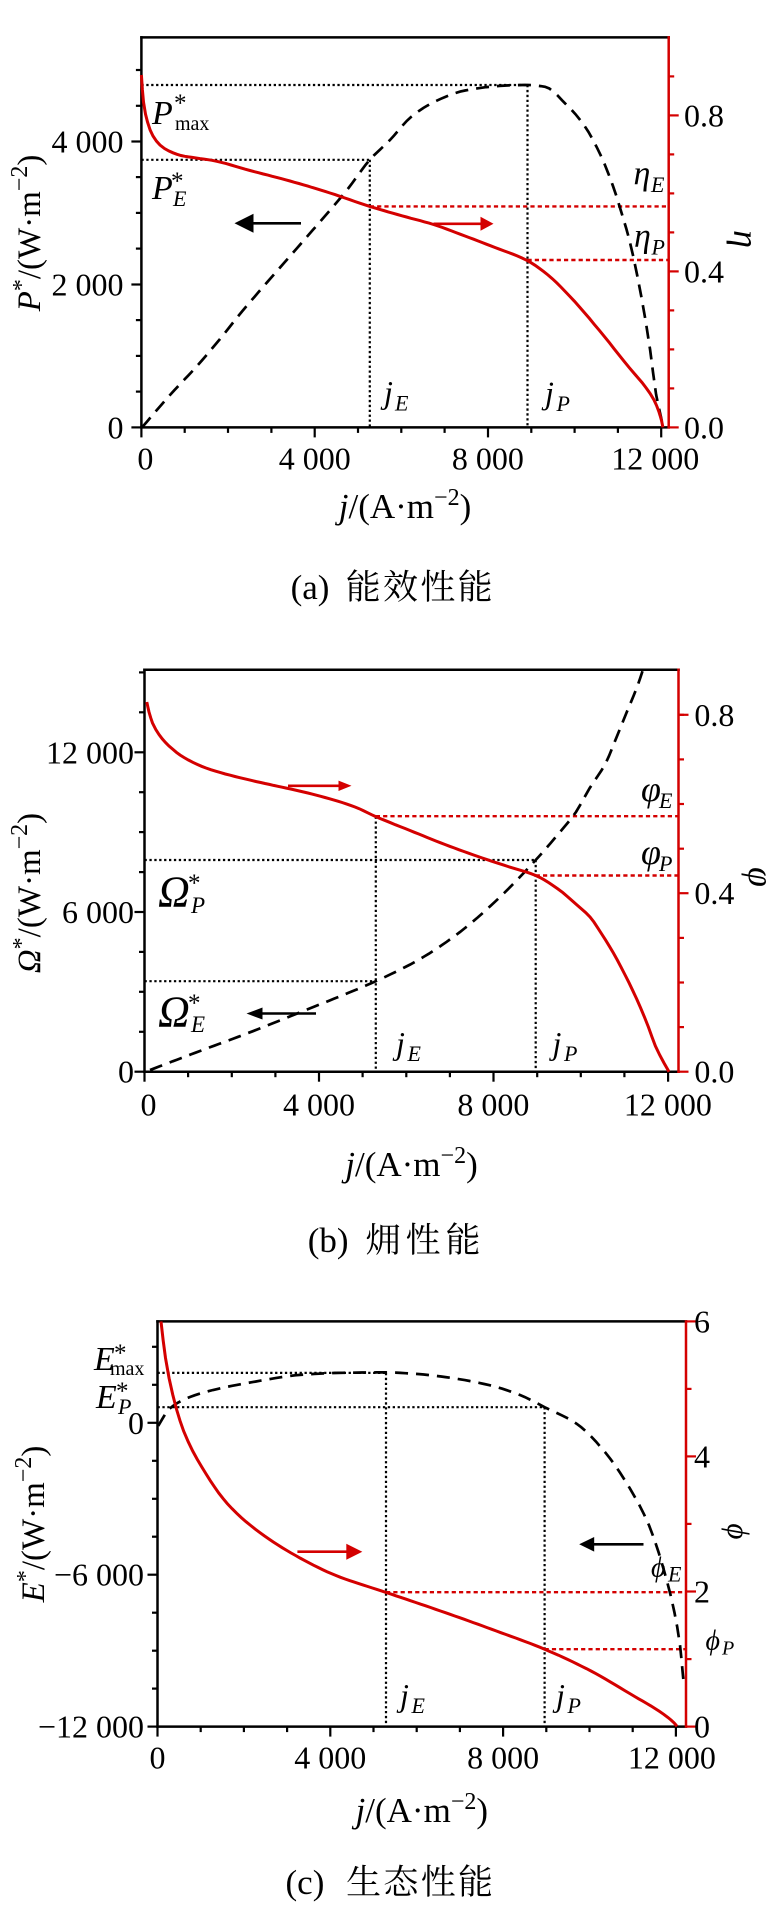 The image size is (770, 1922). Describe the element at coordinates (27, 234) in the screenshot. I see `svg-text: P*/(W·m−2)` at that location.